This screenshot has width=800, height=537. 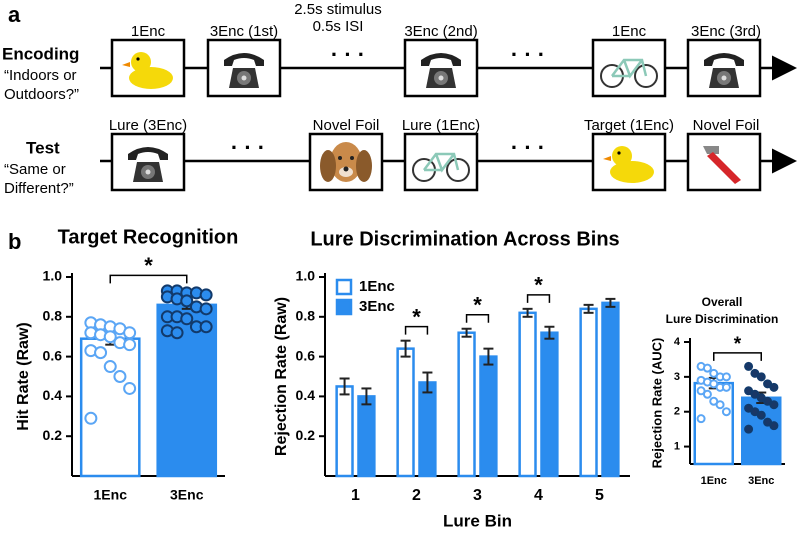 I want to click on legend-label: 1Enc, so click(x=377, y=286).